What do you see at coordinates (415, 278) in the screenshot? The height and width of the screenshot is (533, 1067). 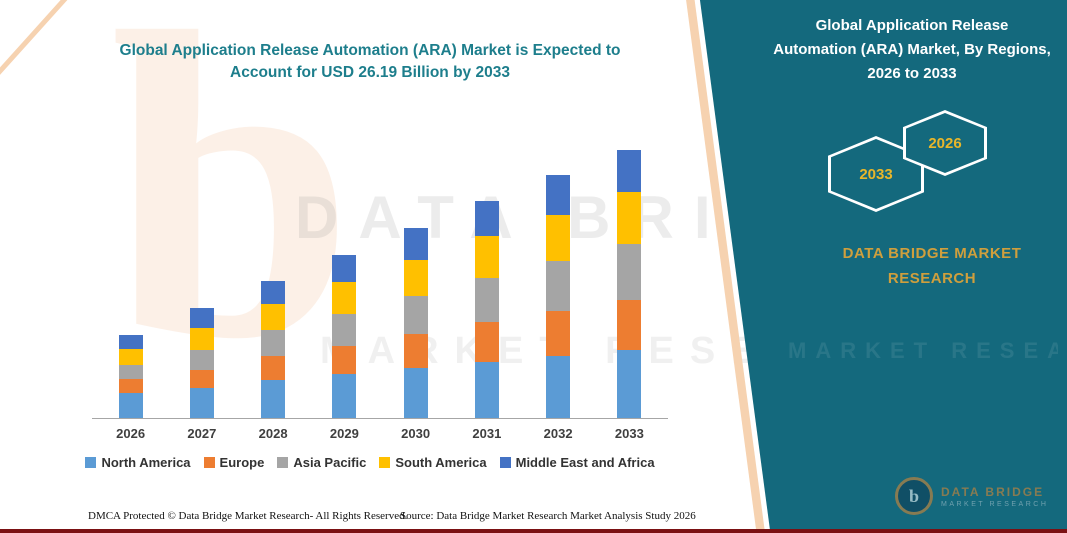 I see `bar-segment-south-america-2030` at bounding box center [415, 278].